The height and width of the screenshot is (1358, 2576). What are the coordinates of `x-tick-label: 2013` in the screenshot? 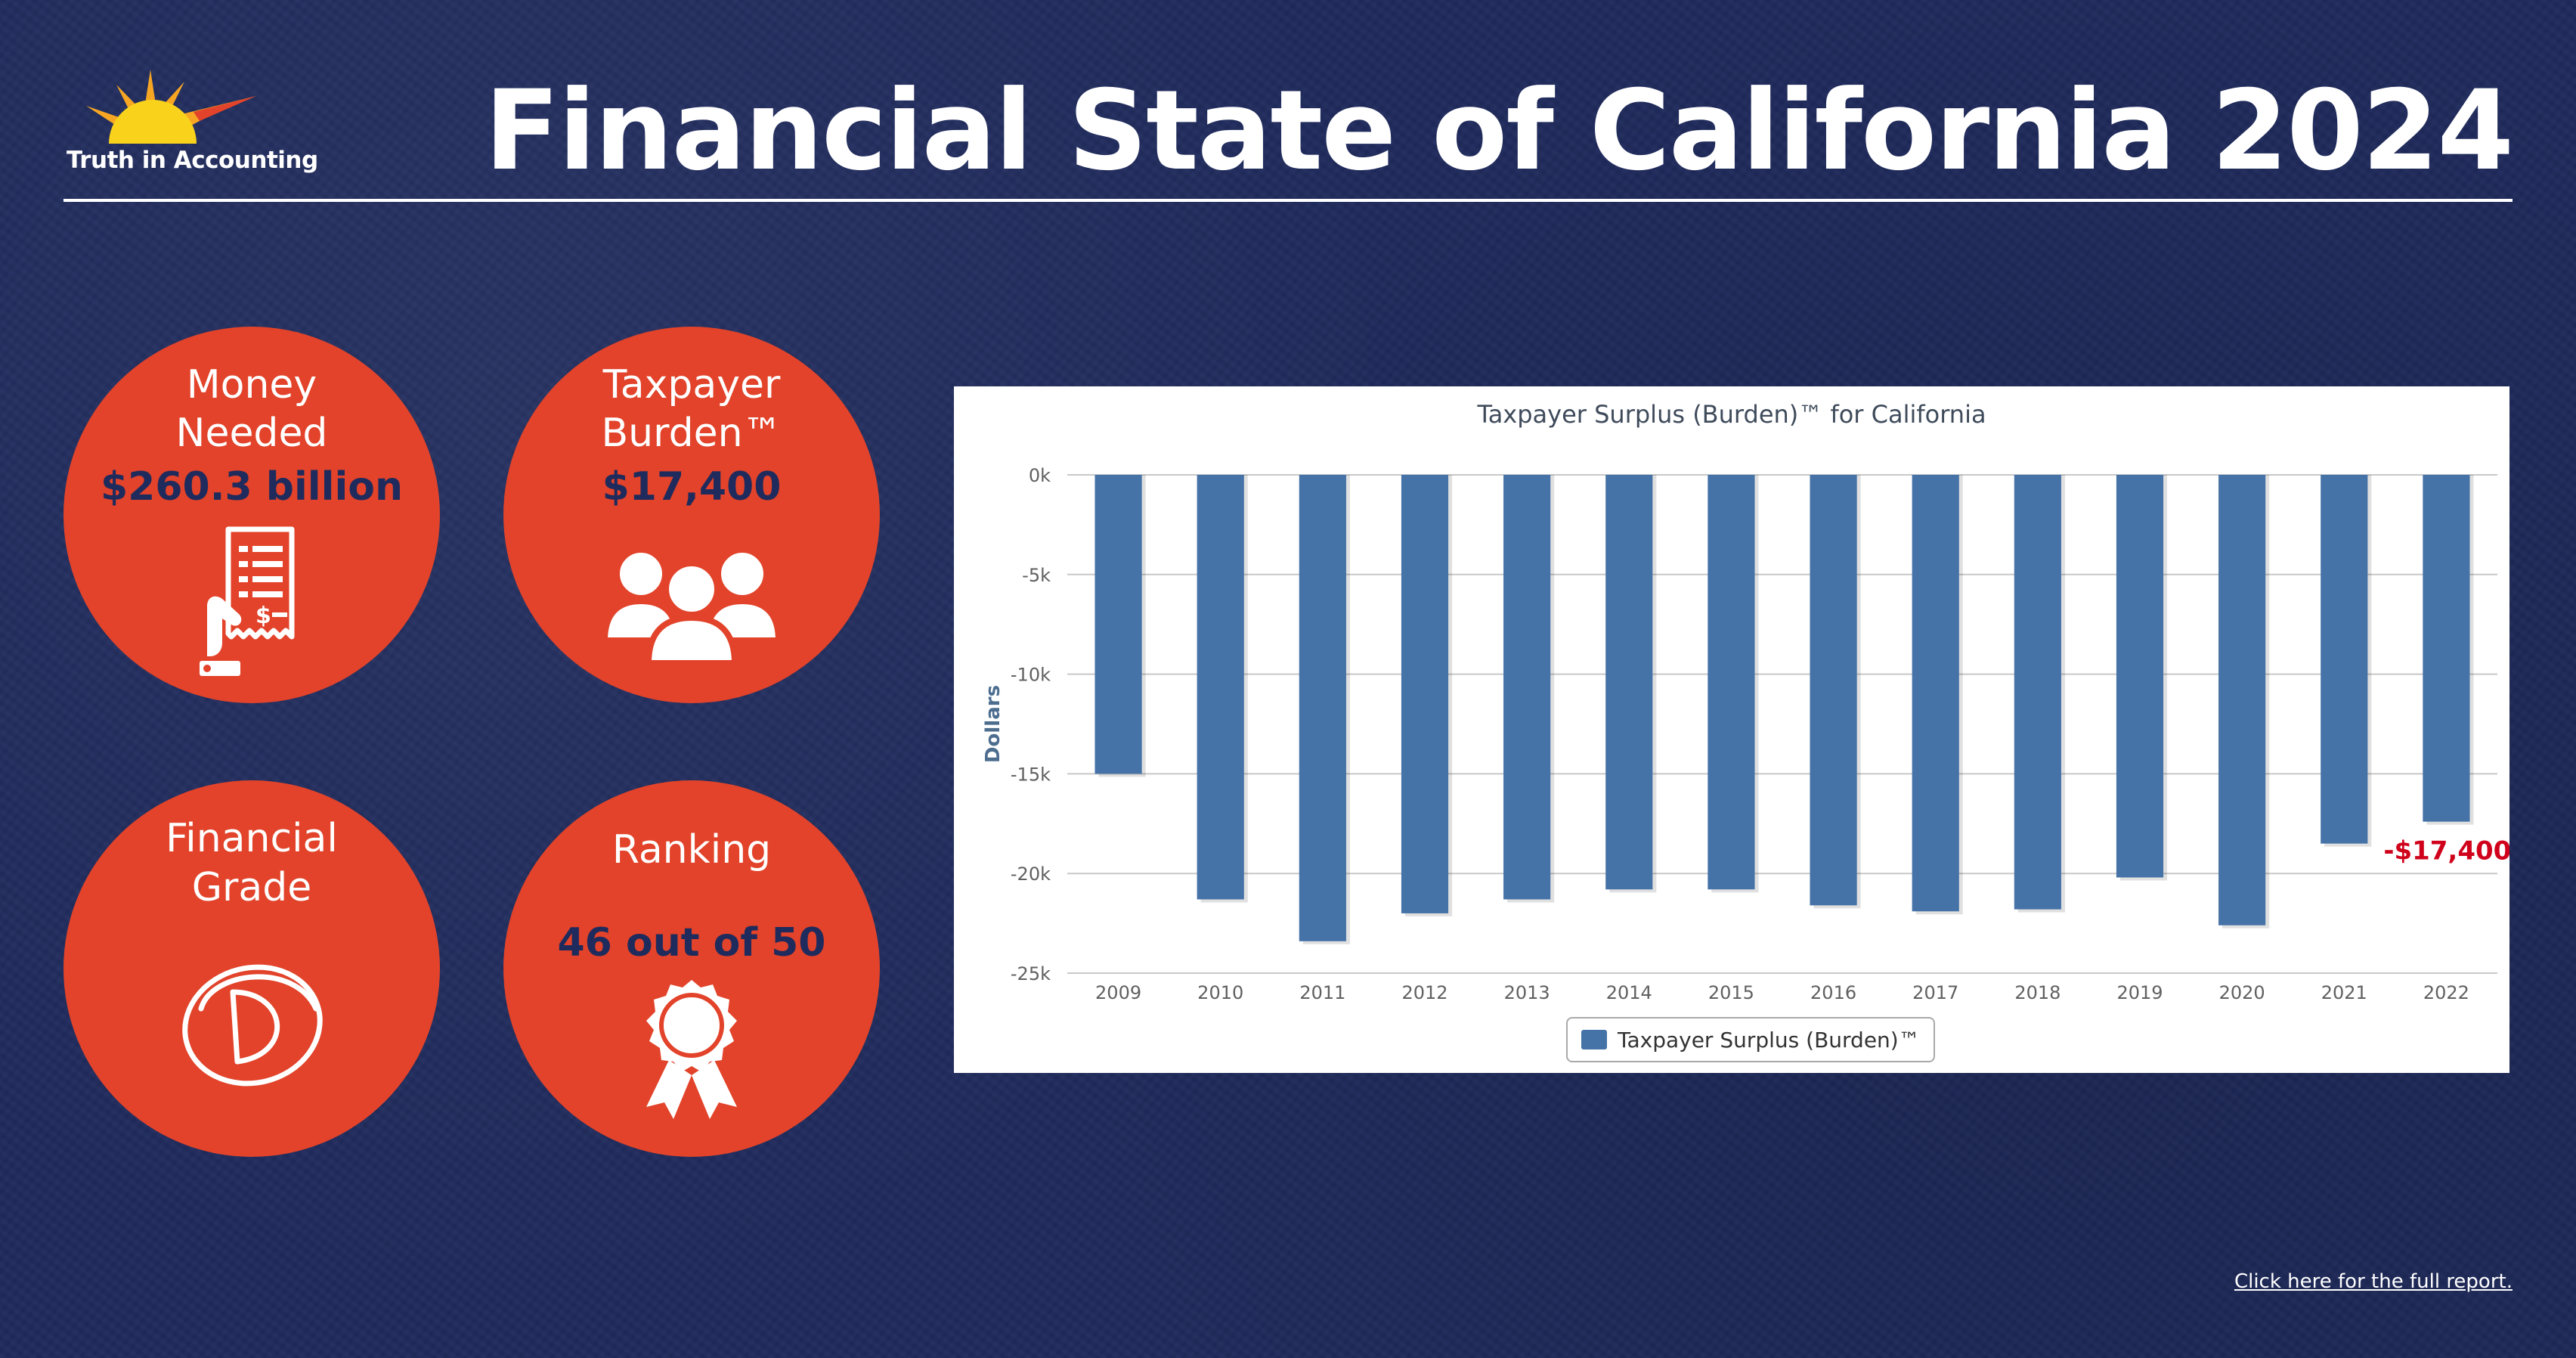 It's located at (1527, 992).